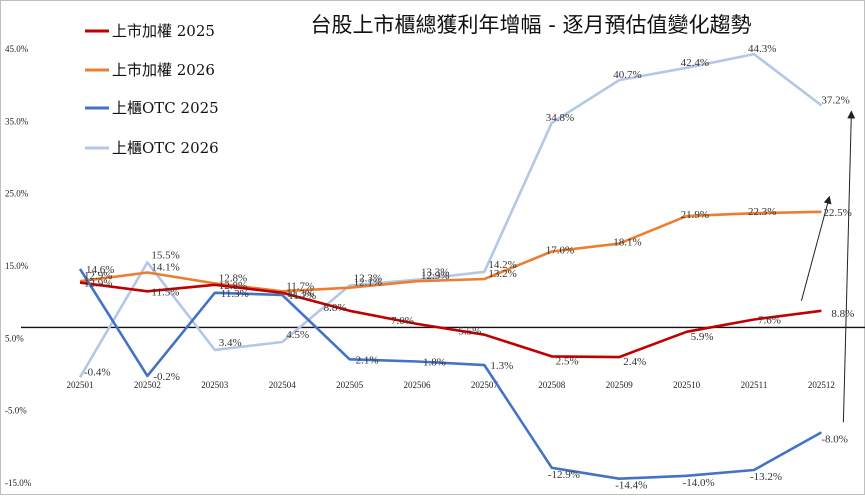 The height and width of the screenshot is (496, 865). I want to click on data-label: 2.1%, so click(367, 360).